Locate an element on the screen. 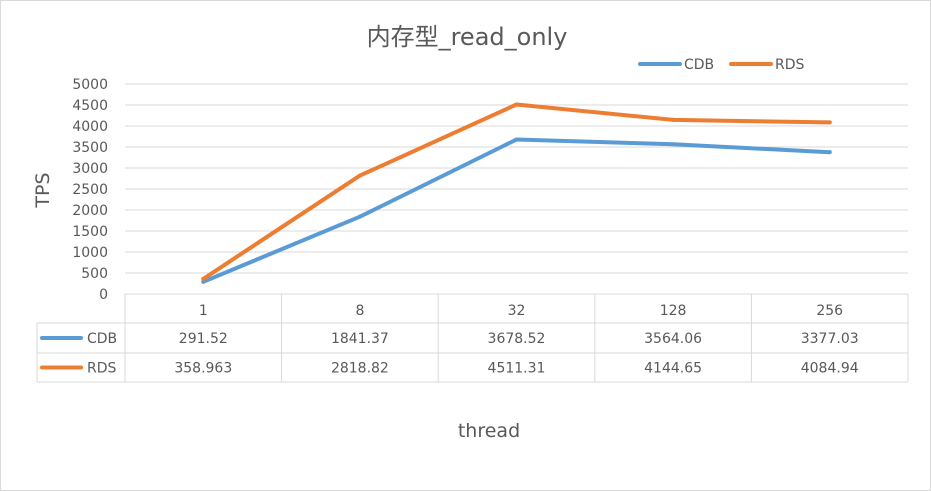  y-tick-label: 4000 is located at coordinates (90, 127).